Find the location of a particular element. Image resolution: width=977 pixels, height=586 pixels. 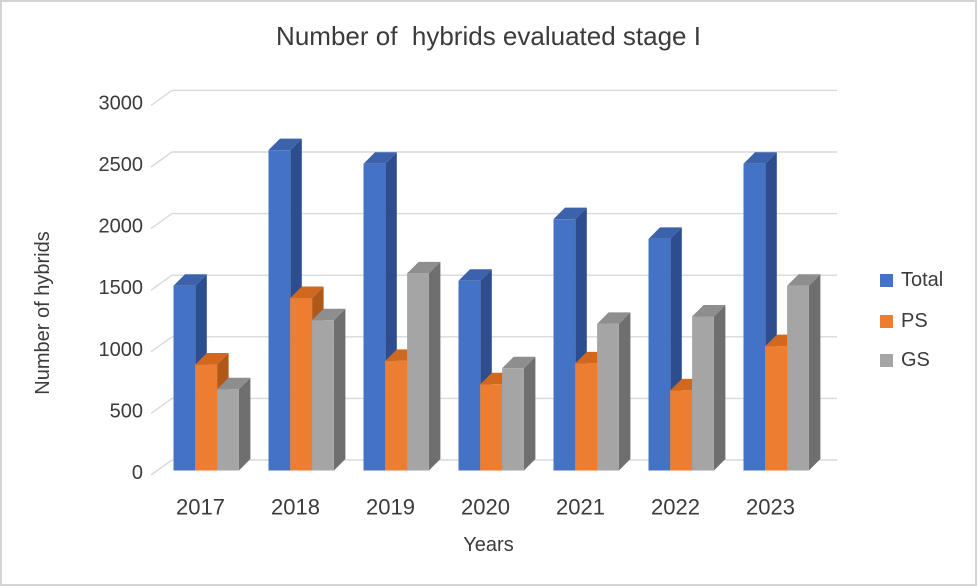

x-category-label: 2017 is located at coordinates (200, 507).